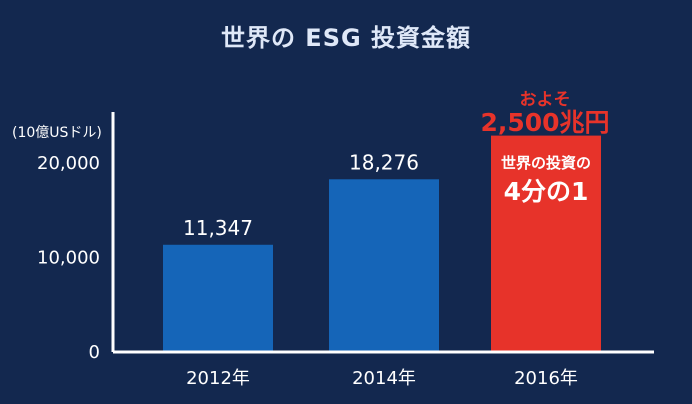 The height and width of the screenshot is (404, 692). Describe the element at coordinates (218, 378) in the screenshot. I see `x-tick-label: 2012年` at that location.